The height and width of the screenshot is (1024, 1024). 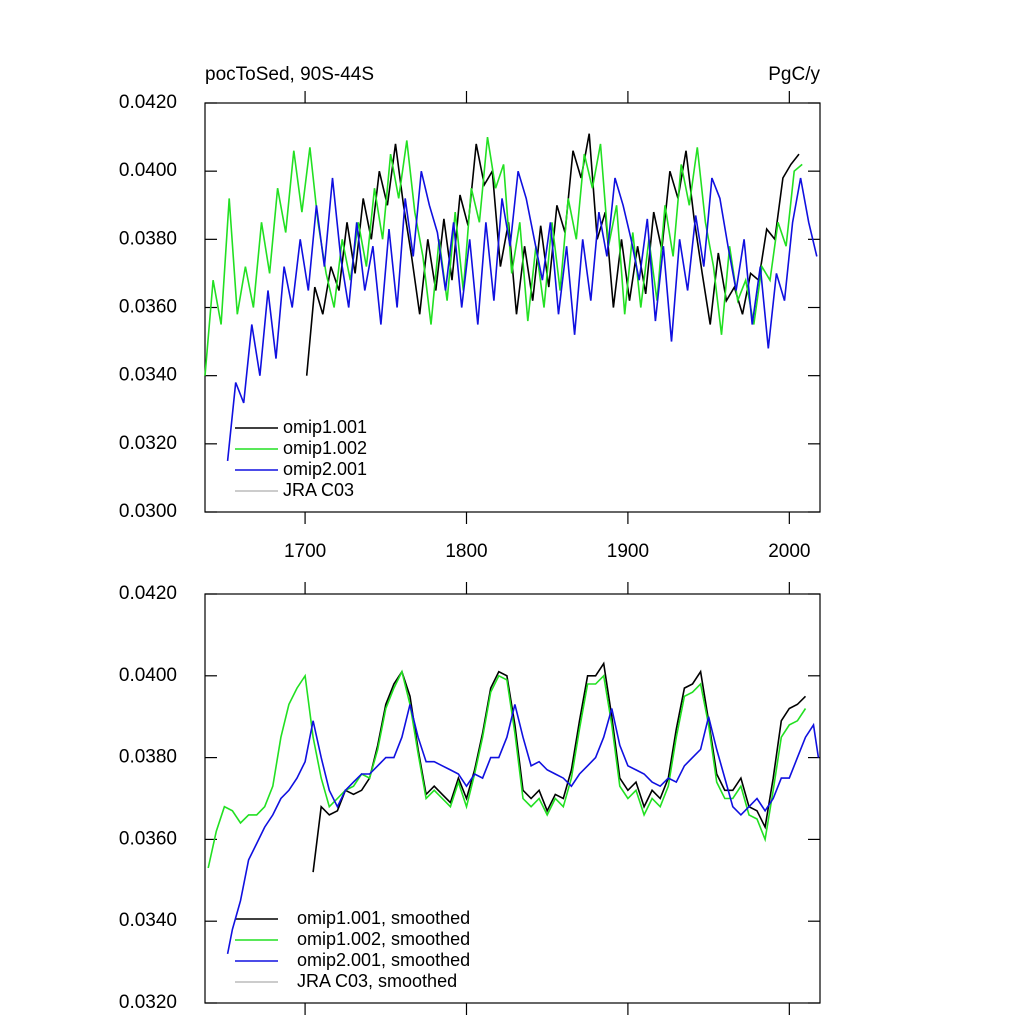 I want to click on chart-title: pocToSed, 90S-44S, so click(x=289, y=74).